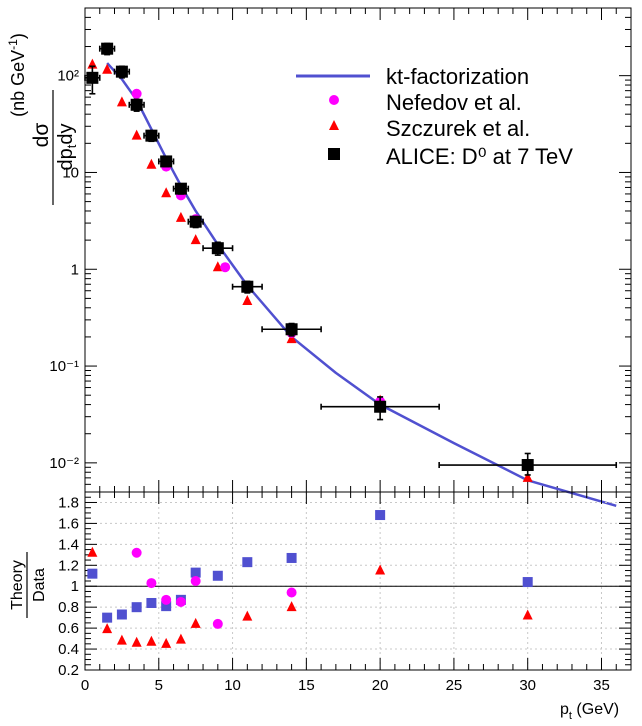 The width and height of the screenshot is (642, 726). What do you see at coordinates (334, 125) in the screenshot?
I see `legend-szczurek-swatch` at bounding box center [334, 125].